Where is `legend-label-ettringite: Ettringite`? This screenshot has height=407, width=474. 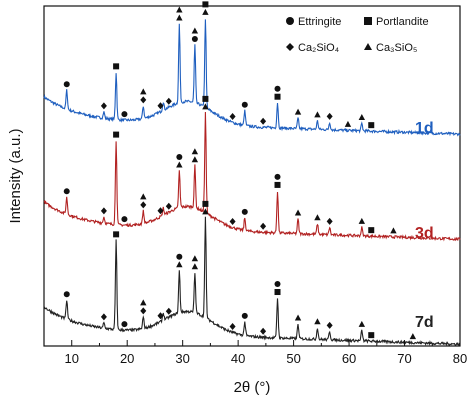
legend-label-ettringite: Ettringite is located at coordinates (319, 22).